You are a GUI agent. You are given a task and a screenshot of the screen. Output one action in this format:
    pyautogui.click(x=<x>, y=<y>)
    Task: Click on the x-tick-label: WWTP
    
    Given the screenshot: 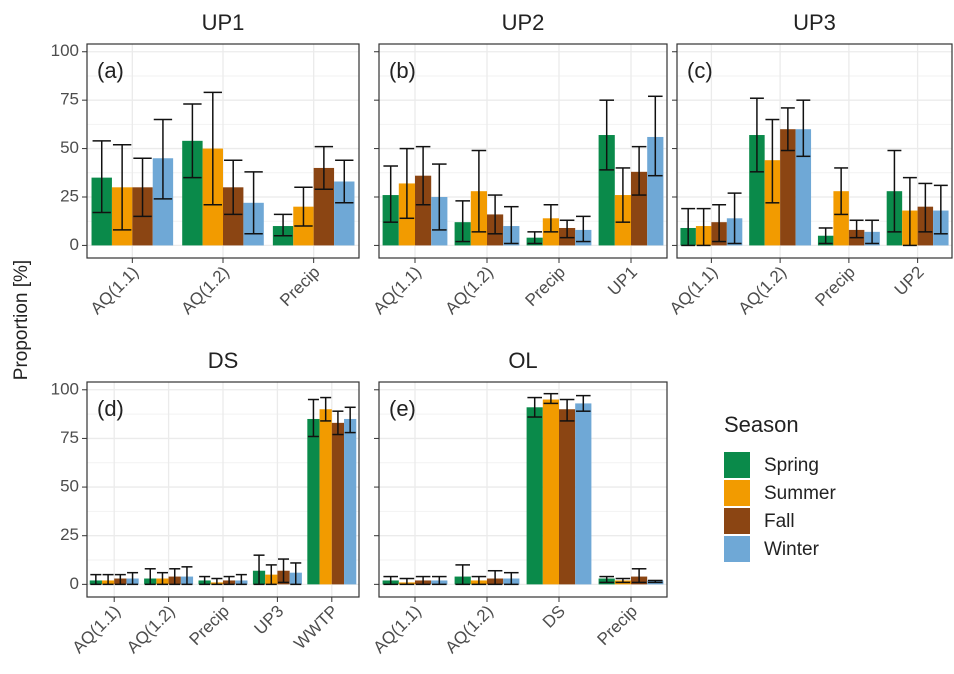 What is the action you would take?
    pyautogui.click(x=315, y=627)
    